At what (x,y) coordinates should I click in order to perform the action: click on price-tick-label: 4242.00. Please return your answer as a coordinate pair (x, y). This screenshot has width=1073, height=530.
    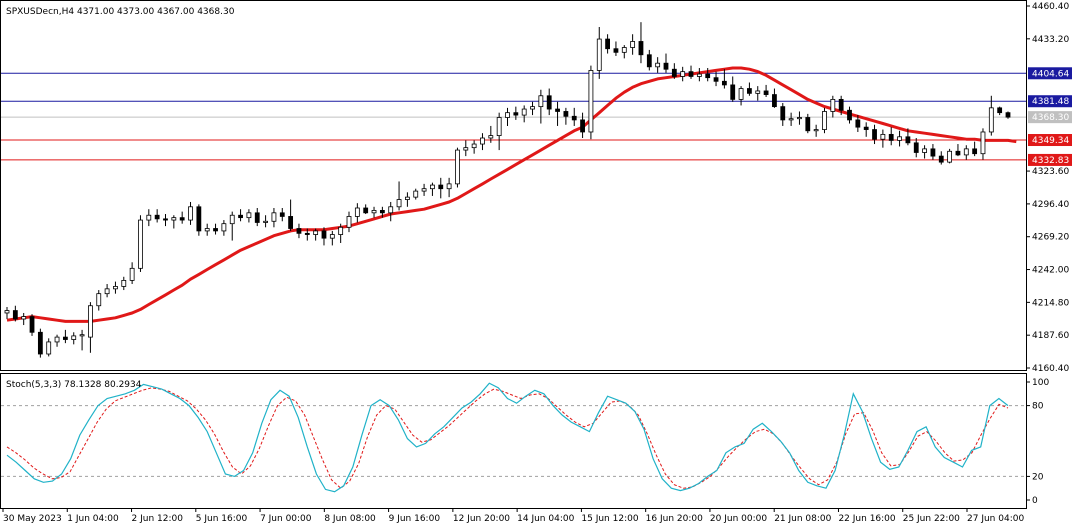
    Looking at the image, I should click on (1050, 271).